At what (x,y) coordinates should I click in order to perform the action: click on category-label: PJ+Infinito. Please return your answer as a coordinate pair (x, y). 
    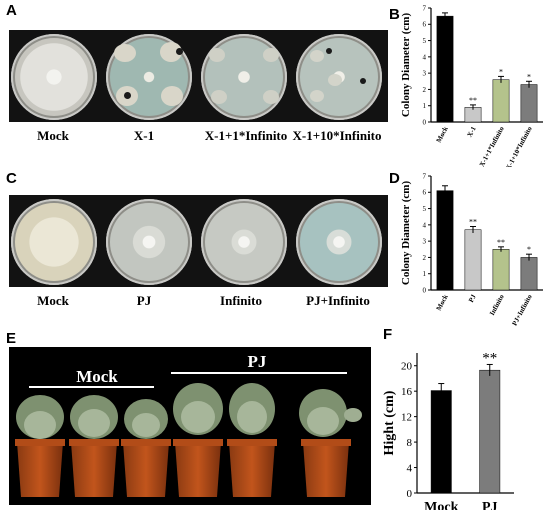
    Looking at the image, I should click on (522, 310).